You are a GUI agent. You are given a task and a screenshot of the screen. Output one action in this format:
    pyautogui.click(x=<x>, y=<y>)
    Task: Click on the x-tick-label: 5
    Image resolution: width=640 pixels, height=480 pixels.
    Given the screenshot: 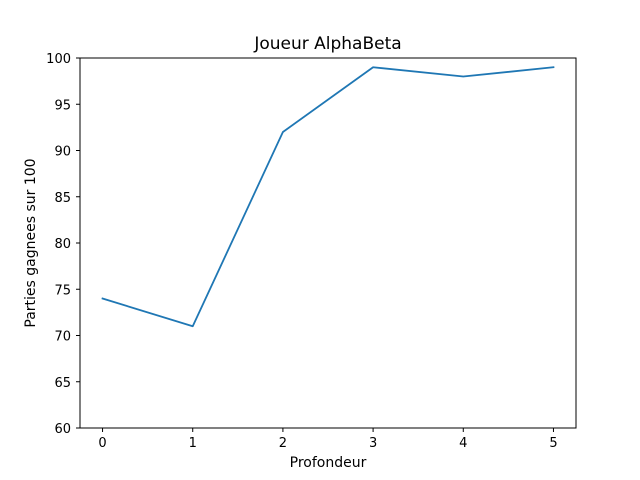 What is the action you would take?
    pyautogui.click(x=553, y=443)
    